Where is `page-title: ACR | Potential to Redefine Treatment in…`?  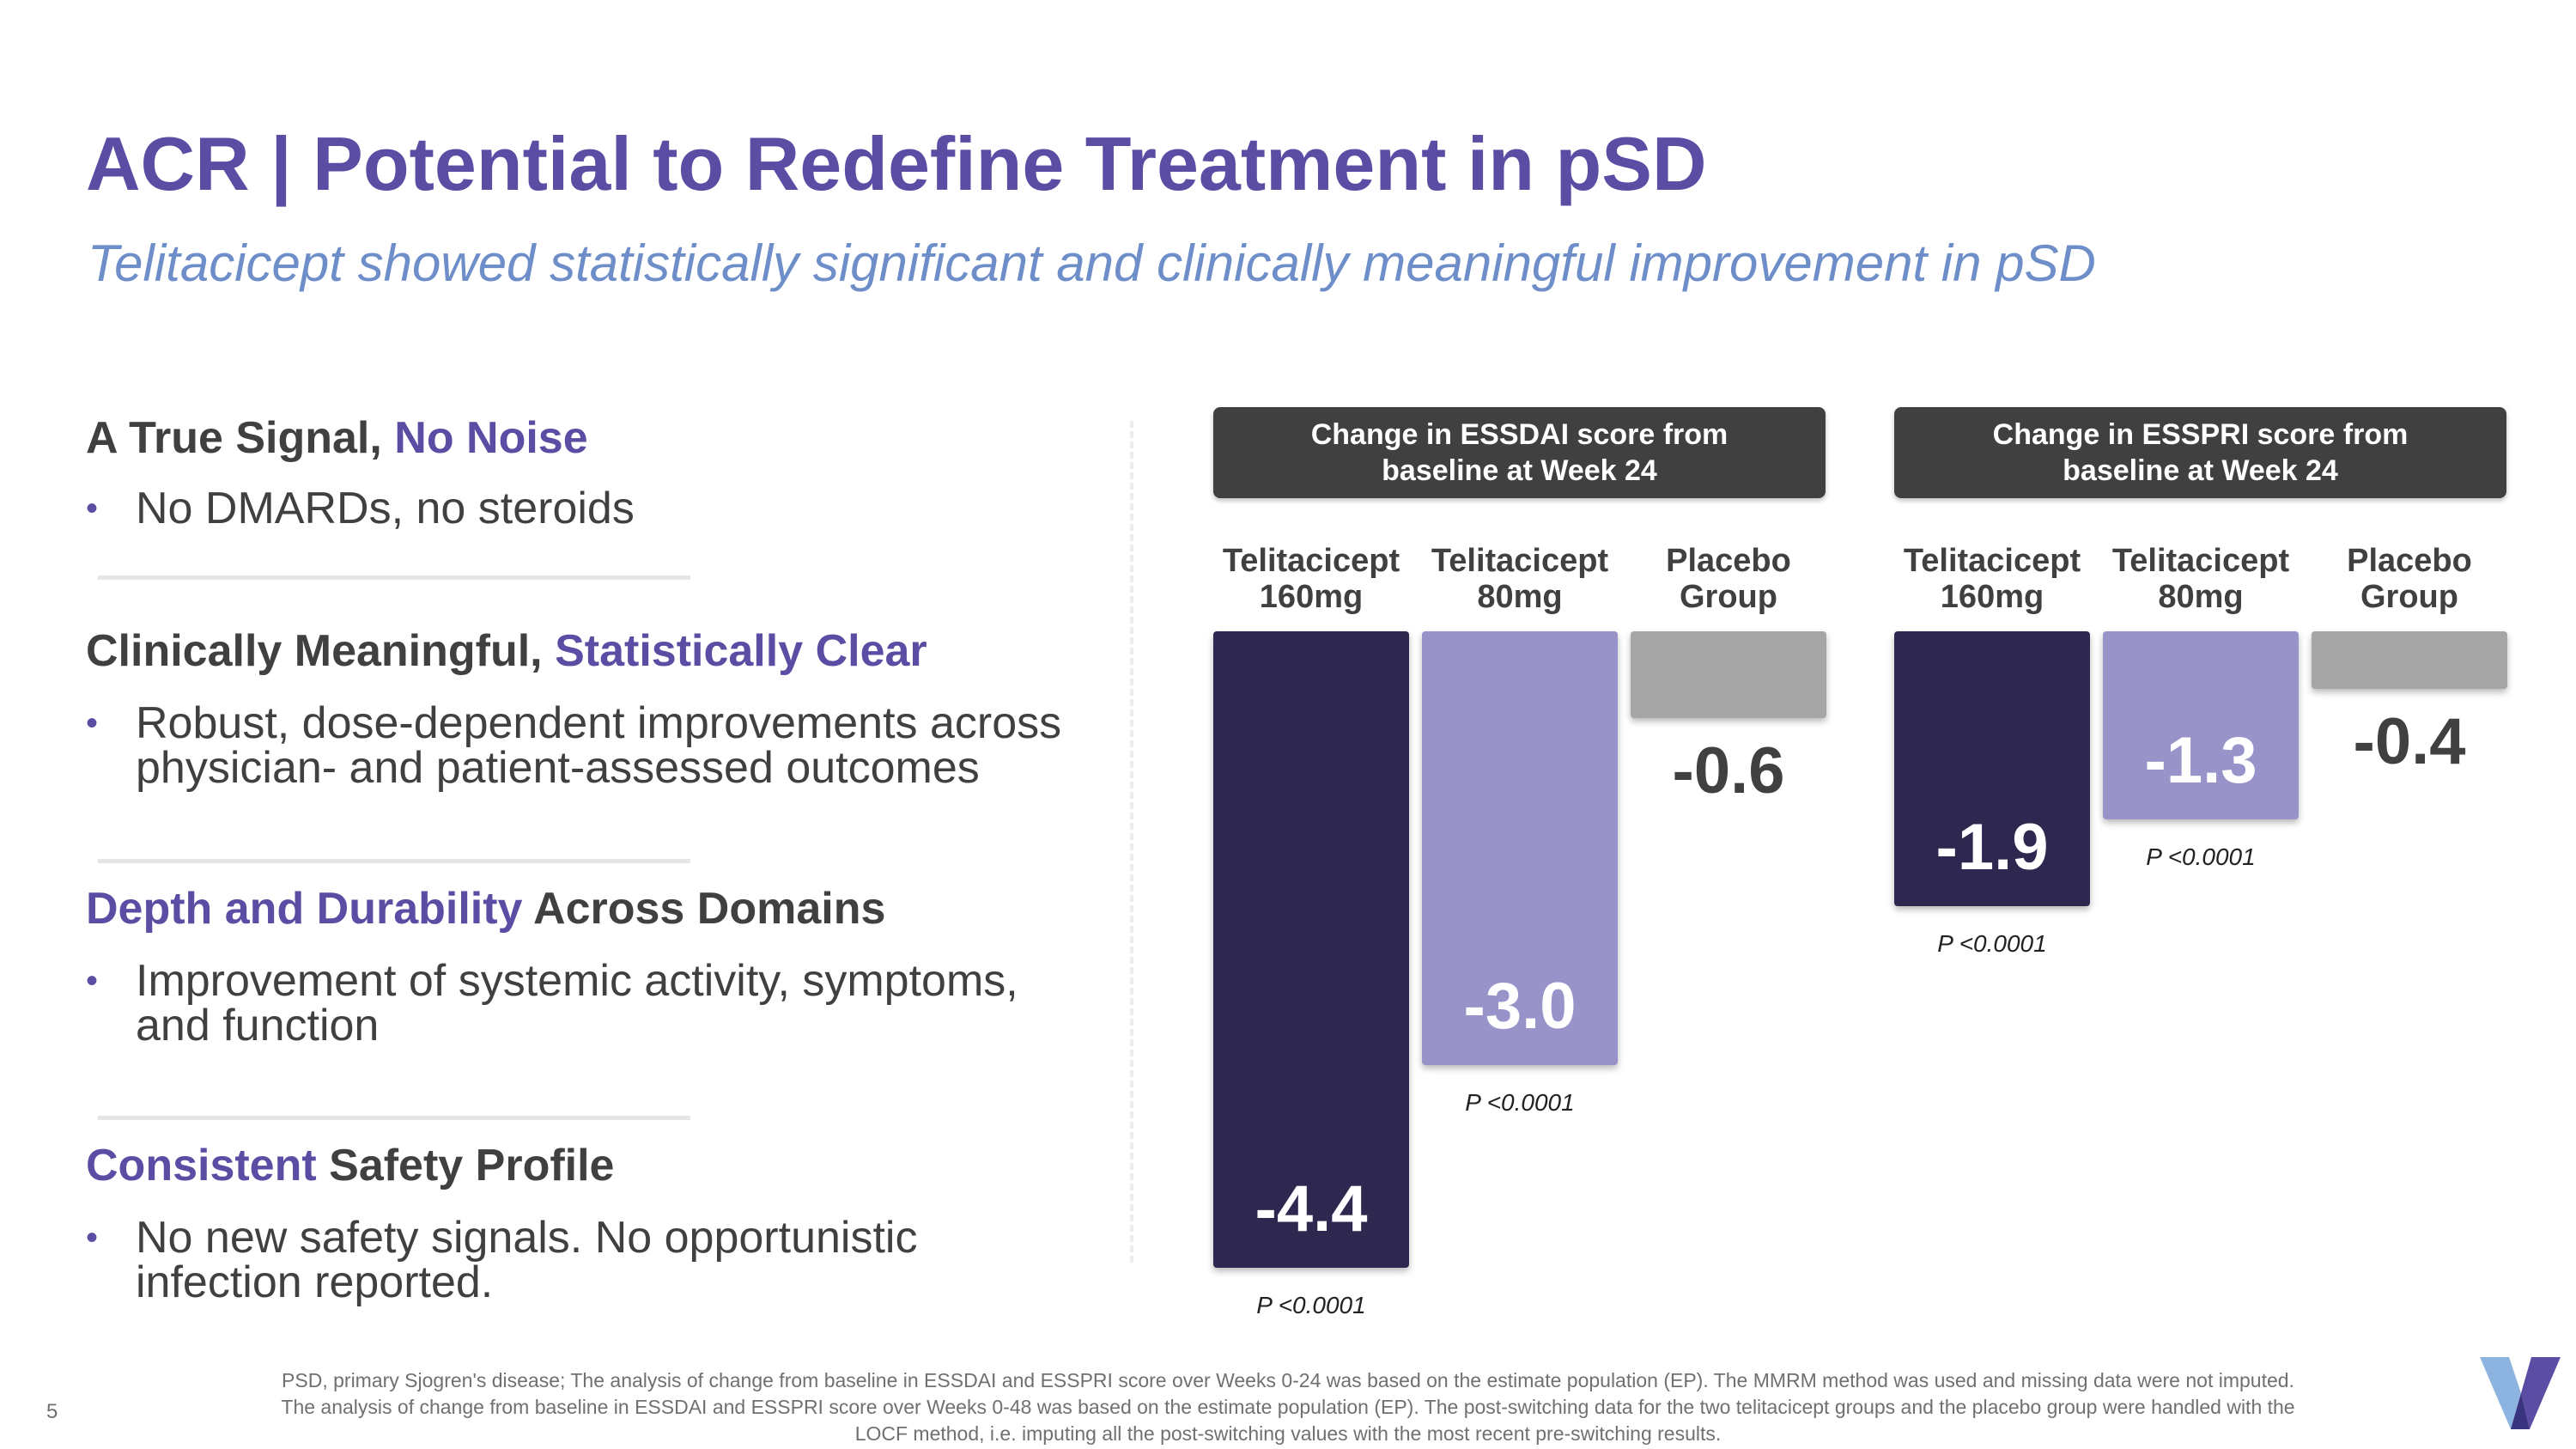 page-title: ACR | Potential to Redefine Treatment in… is located at coordinates (896, 163).